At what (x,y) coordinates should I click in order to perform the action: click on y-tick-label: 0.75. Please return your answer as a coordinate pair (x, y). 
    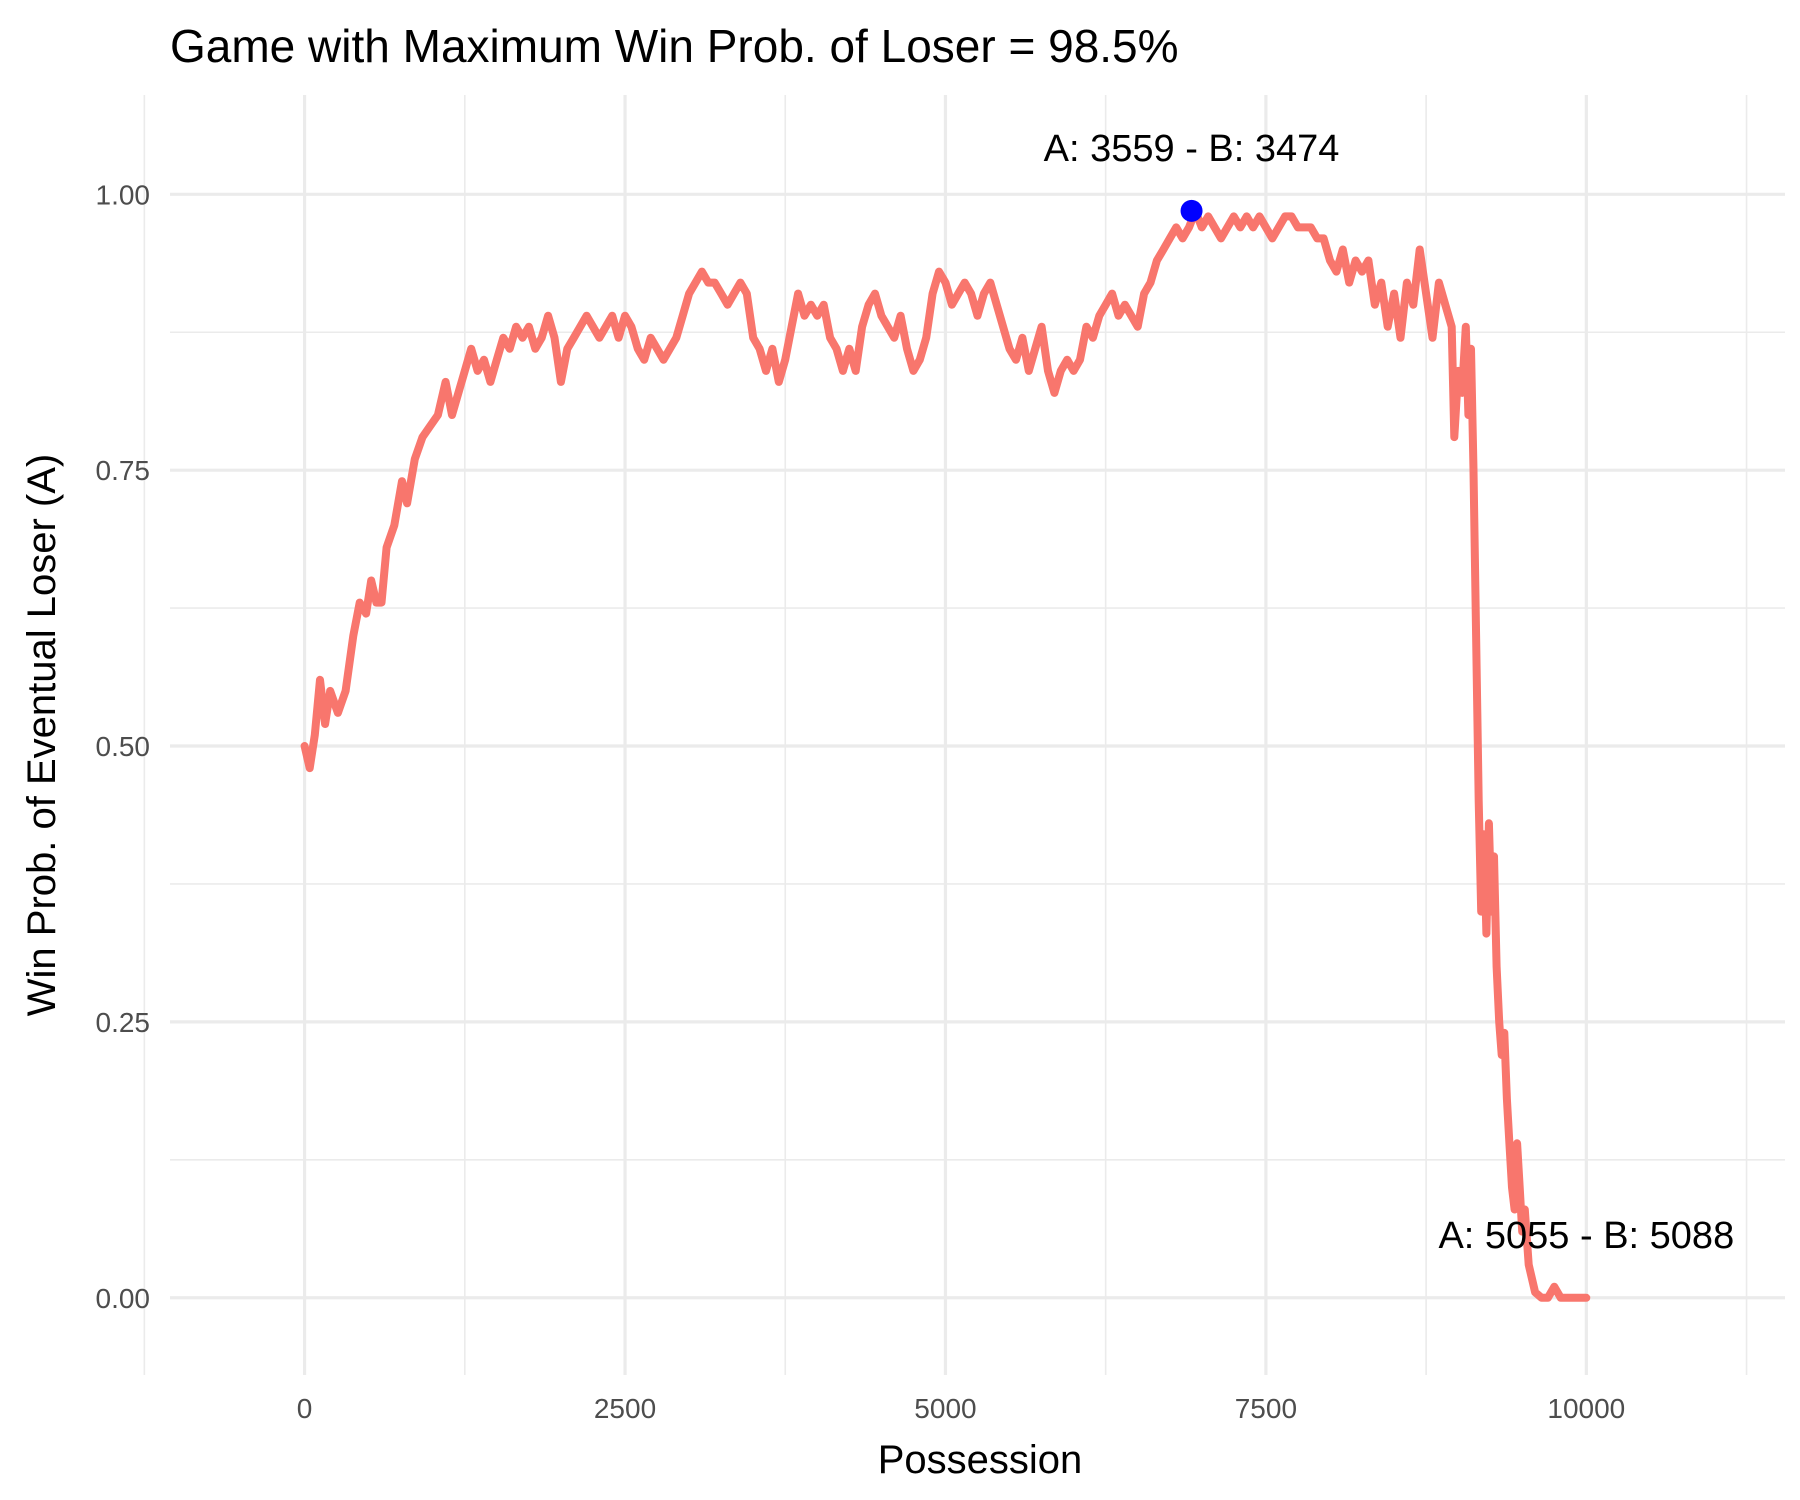
    Looking at the image, I should click on (123, 470).